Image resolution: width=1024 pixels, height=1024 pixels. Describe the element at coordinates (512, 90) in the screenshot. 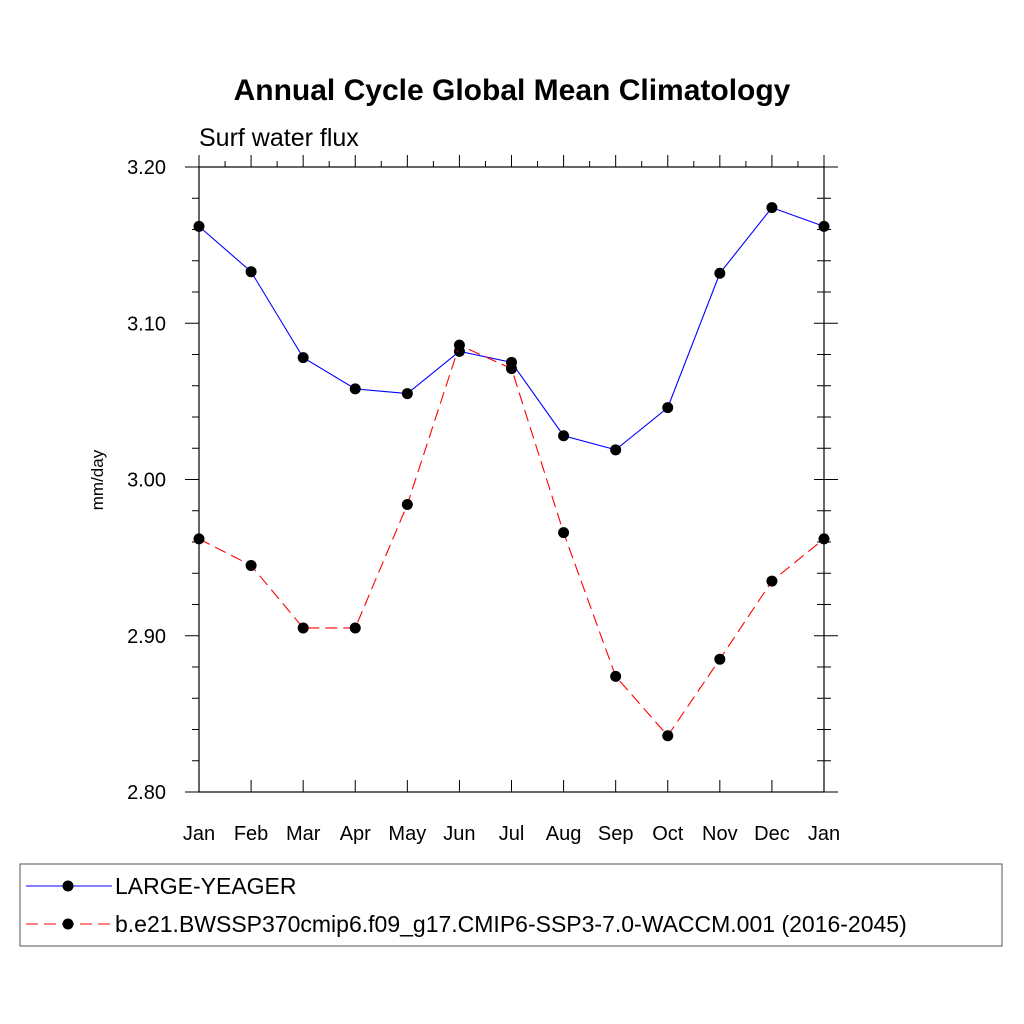

I see `chart-title: Annual Cycle Global Mean Climatology` at that location.